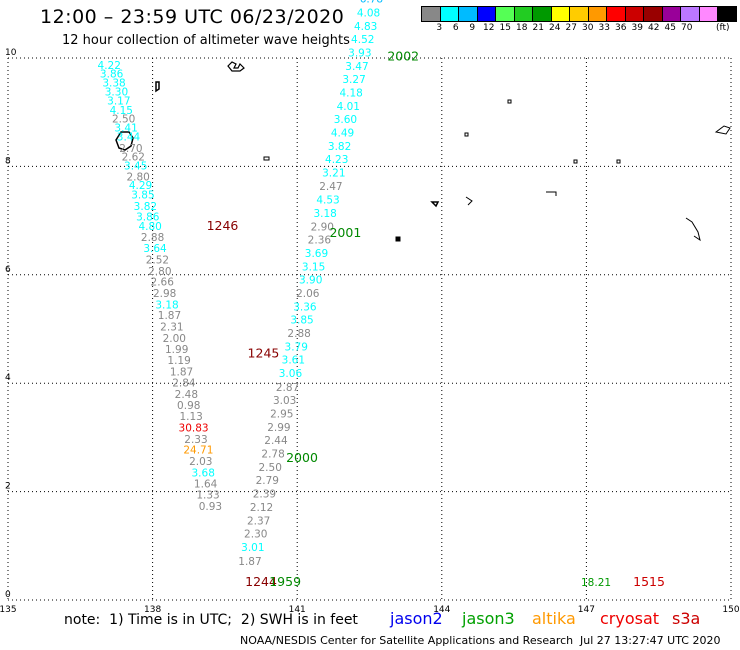 The image size is (740, 650). What do you see at coordinates (155, 249) in the screenshot?
I see `wave-height-point: 3.64` at bounding box center [155, 249].